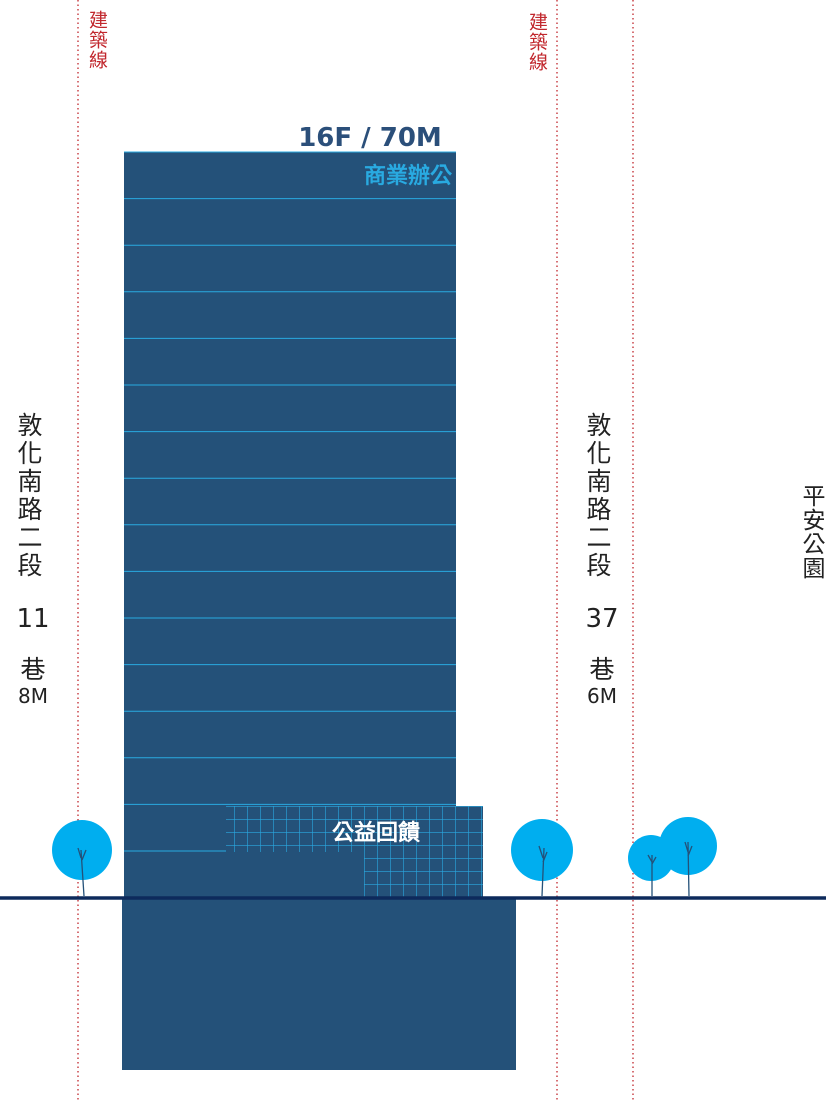  Describe the element at coordinates (33, 696) in the screenshot. I see `road-width: 8M` at that location.